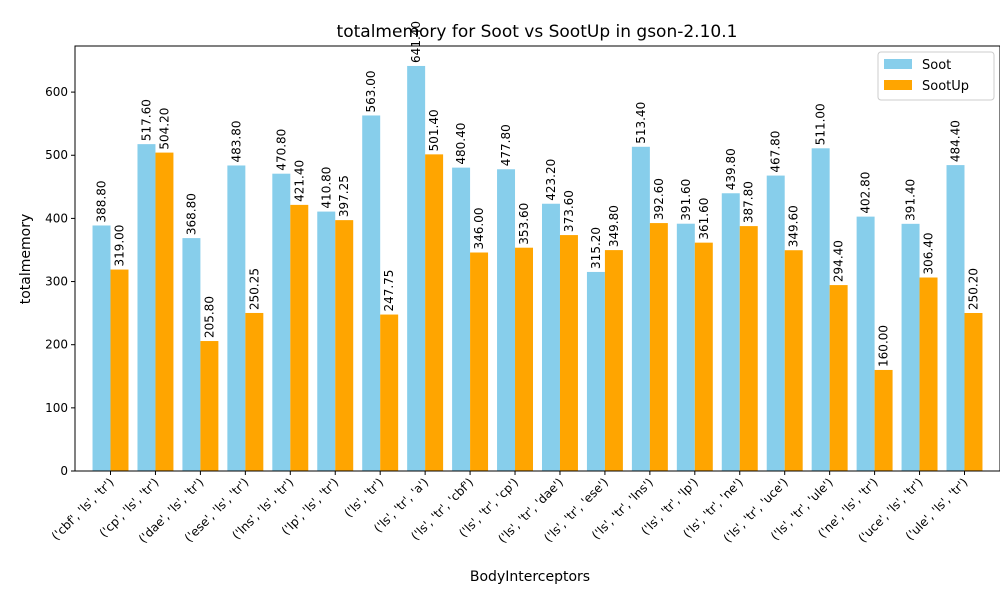 The height and width of the screenshot is (600, 1000). I want to click on data-label-sootup: 306.40, so click(929, 254).